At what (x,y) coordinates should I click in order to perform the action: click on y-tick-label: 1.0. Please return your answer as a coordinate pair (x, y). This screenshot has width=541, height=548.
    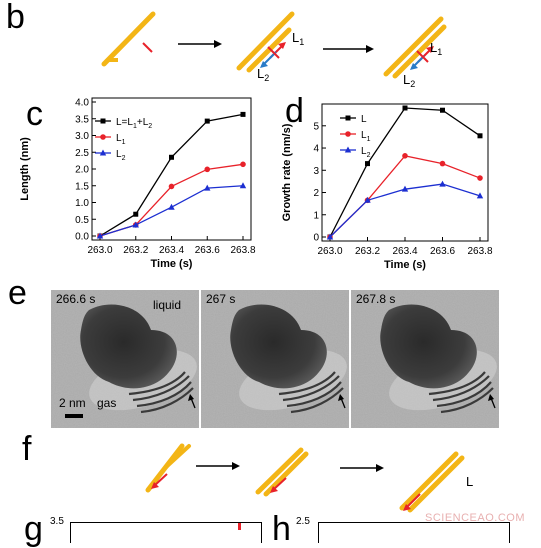
    Looking at the image, I should click on (82, 203).